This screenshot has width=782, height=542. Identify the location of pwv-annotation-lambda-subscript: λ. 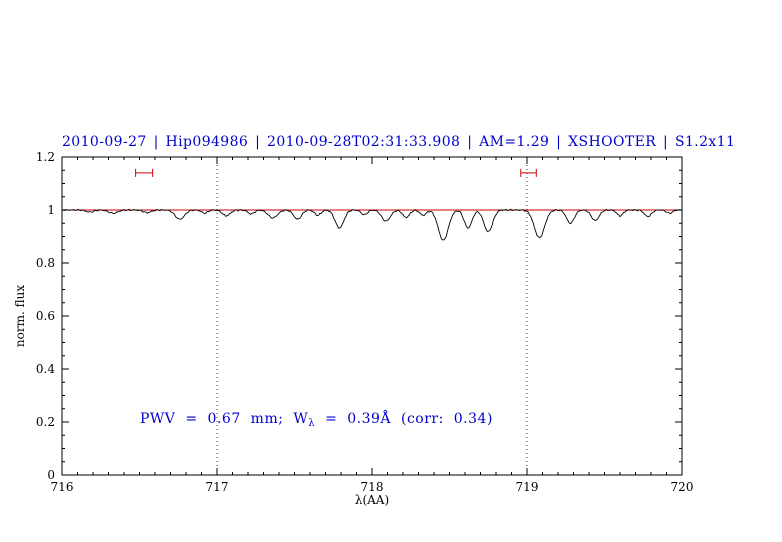
(312, 423).